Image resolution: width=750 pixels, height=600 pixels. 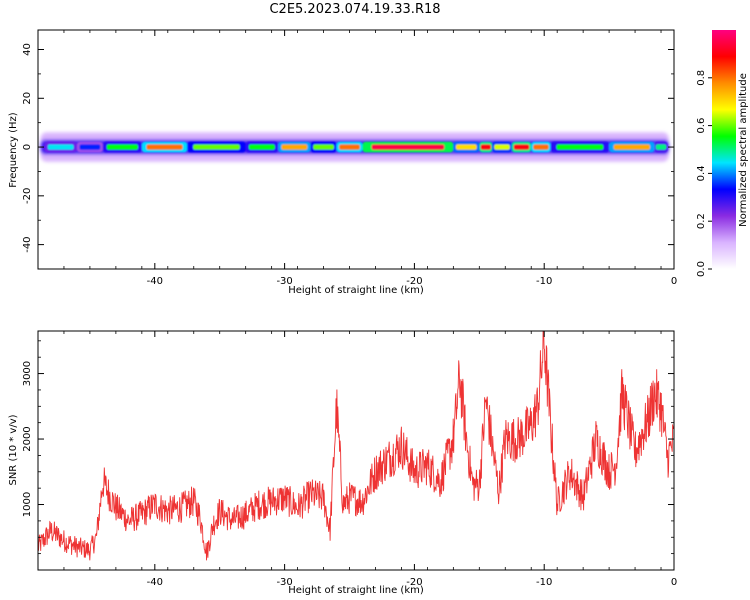 What do you see at coordinates (356, 290) in the screenshot?
I see `spectrogram-x-axis-label: Height of straight line (km)` at bounding box center [356, 290].